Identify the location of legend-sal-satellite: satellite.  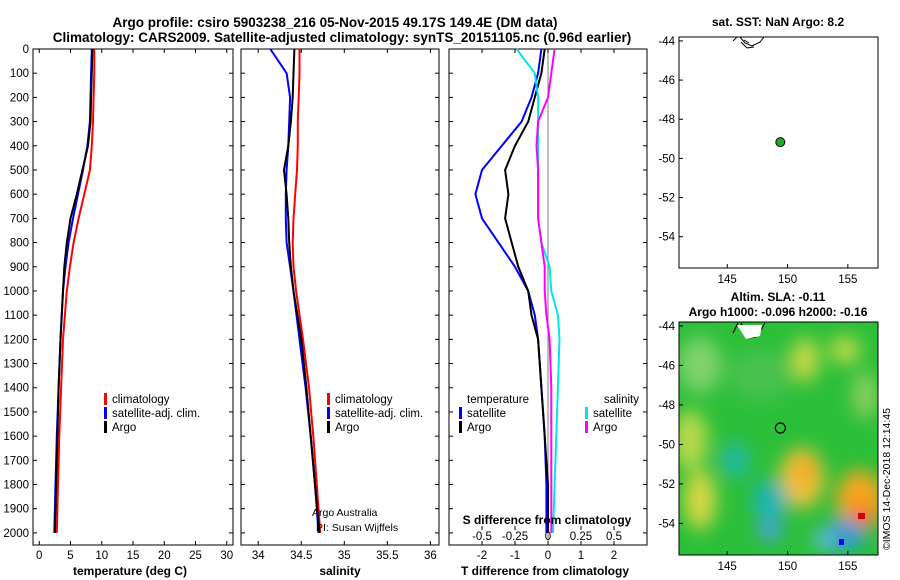
(612, 414).